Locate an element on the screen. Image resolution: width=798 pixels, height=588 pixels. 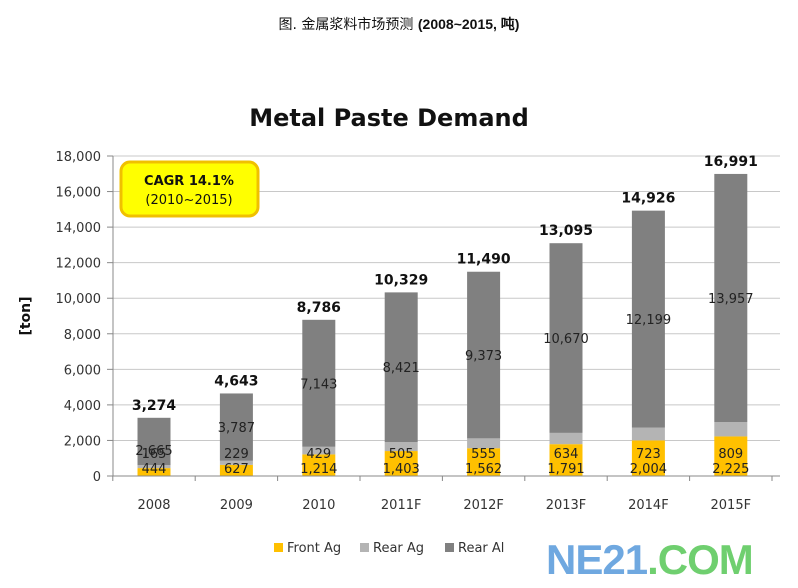
data-label: 2,004 is located at coordinates (648, 469).